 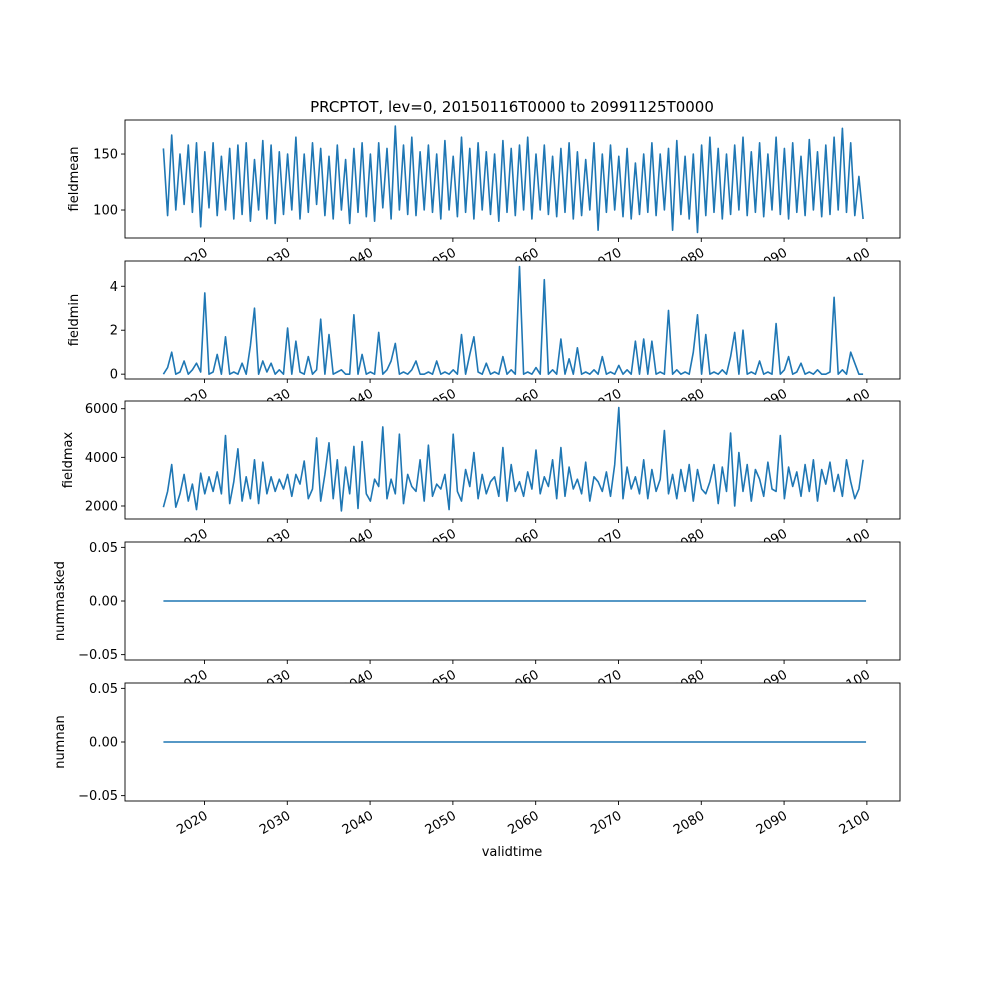 What do you see at coordinates (105, 211) in the screenshot?
I see `y-tick-label: 100` at bounding box center [105, 211].